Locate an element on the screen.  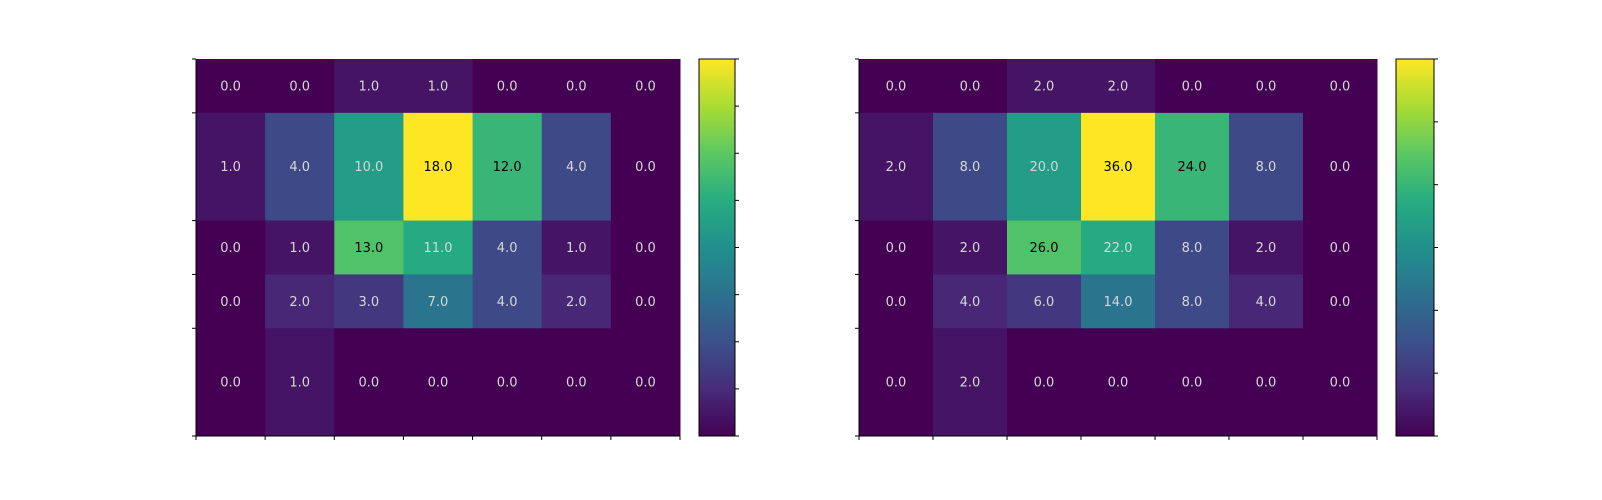
cell-value-label: 6.0 is located at coordinates (1044, 302).